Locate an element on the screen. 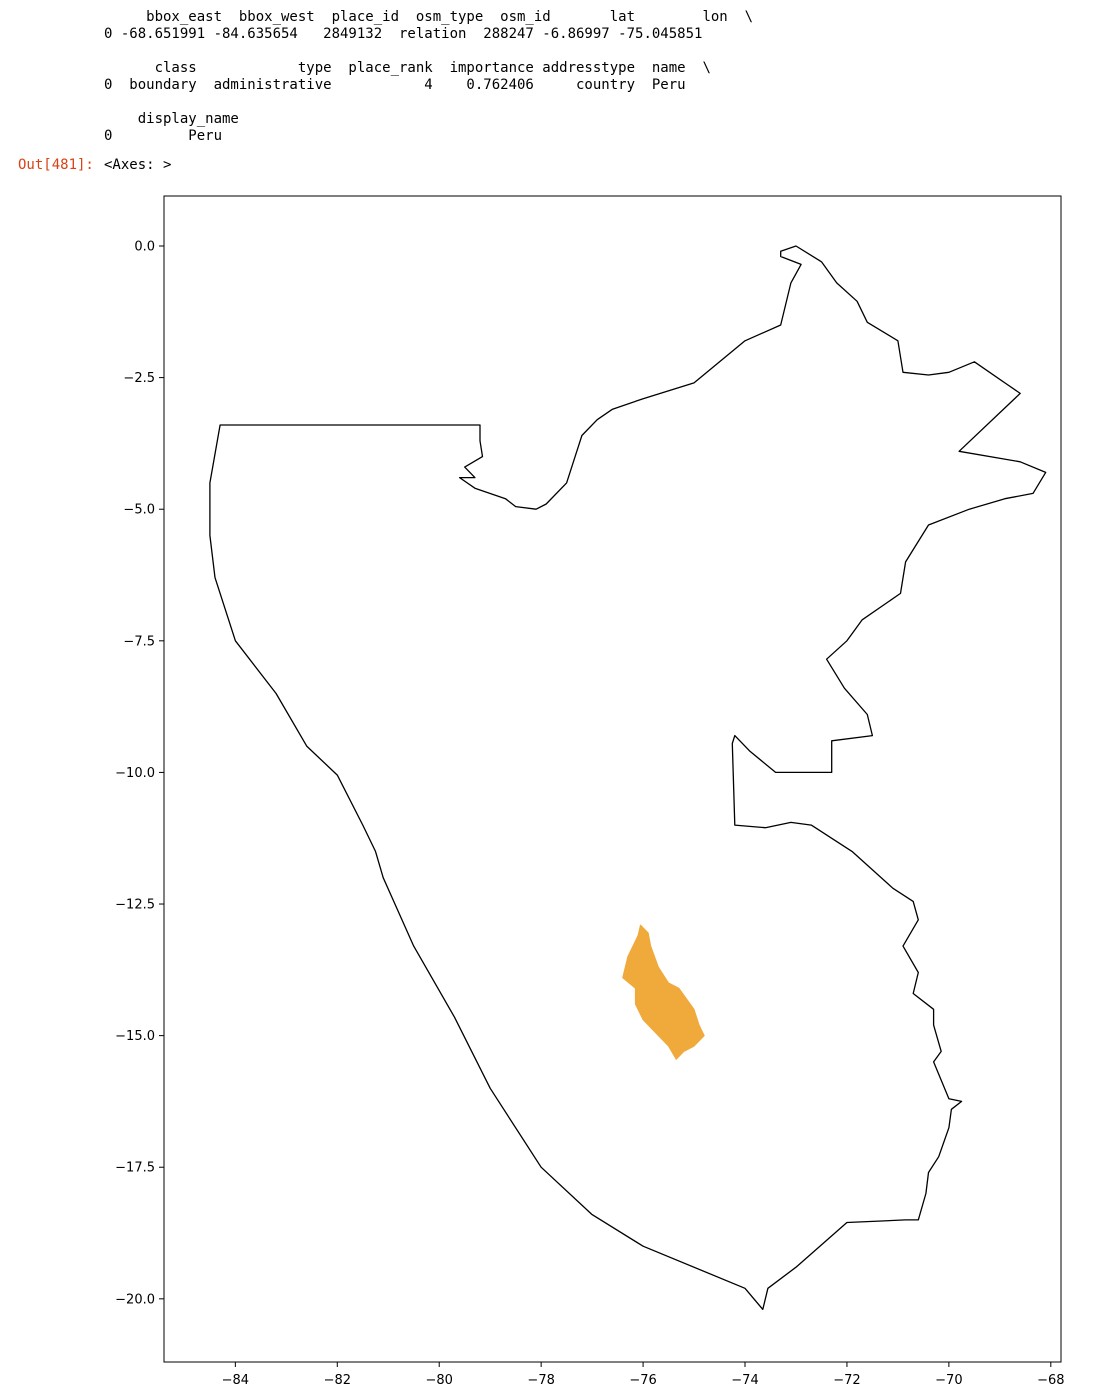 This screenshot has height=1396, width=1098. y-tick-label: −12.5 is located at coordinates (135, 905).